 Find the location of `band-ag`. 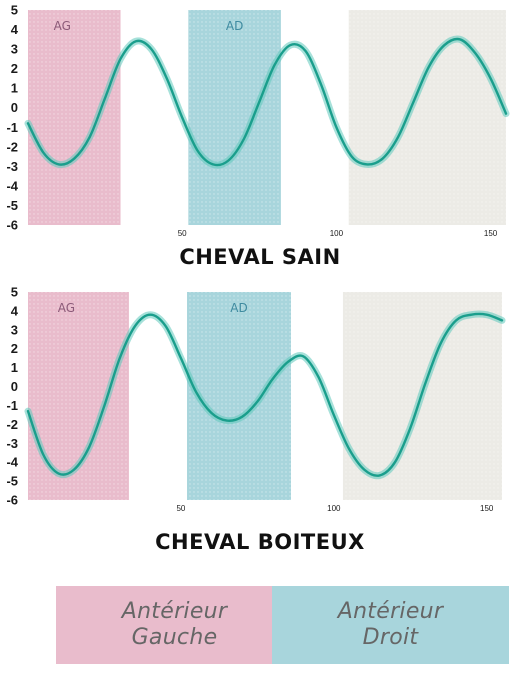

band-ag is located at coordinates (74, 117).